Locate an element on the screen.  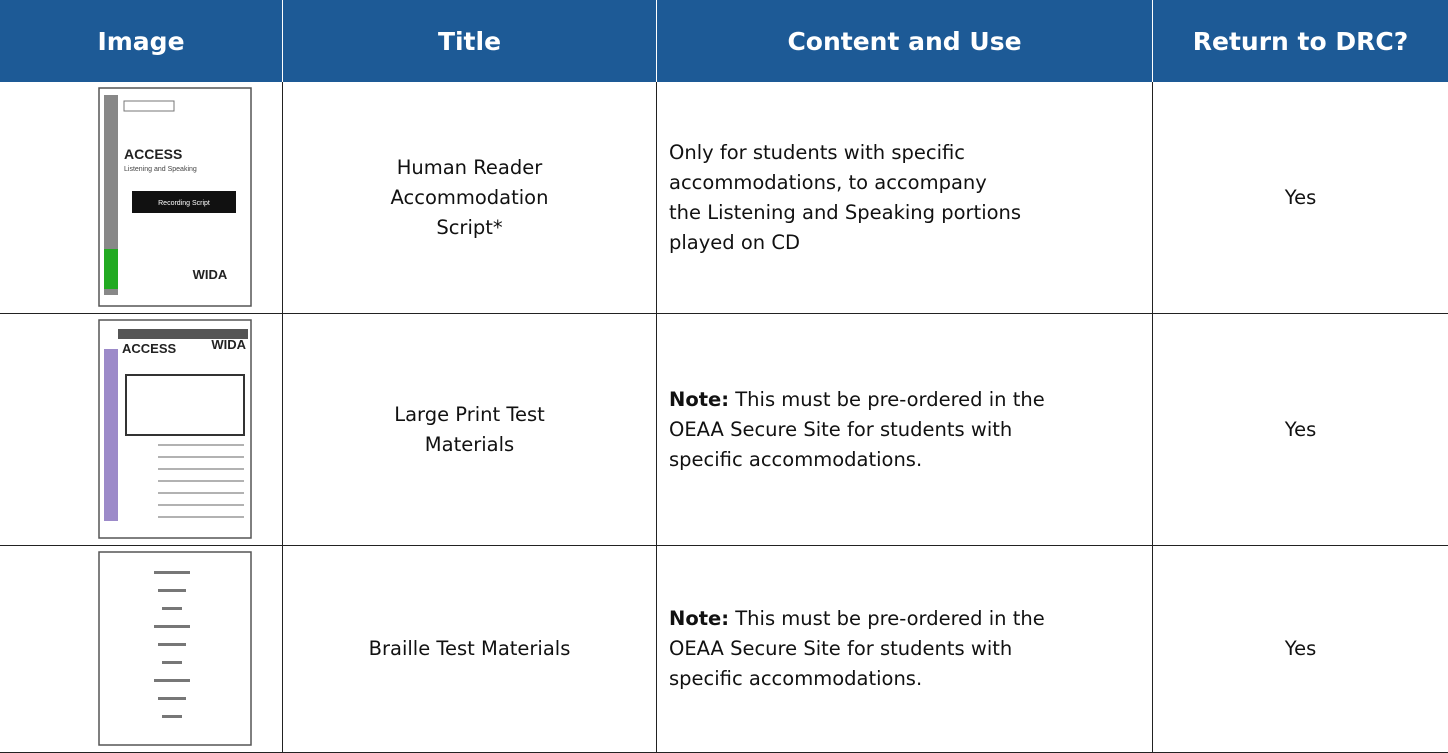
title-text: Large Print Test Materials is located at coordinates (469, 430).